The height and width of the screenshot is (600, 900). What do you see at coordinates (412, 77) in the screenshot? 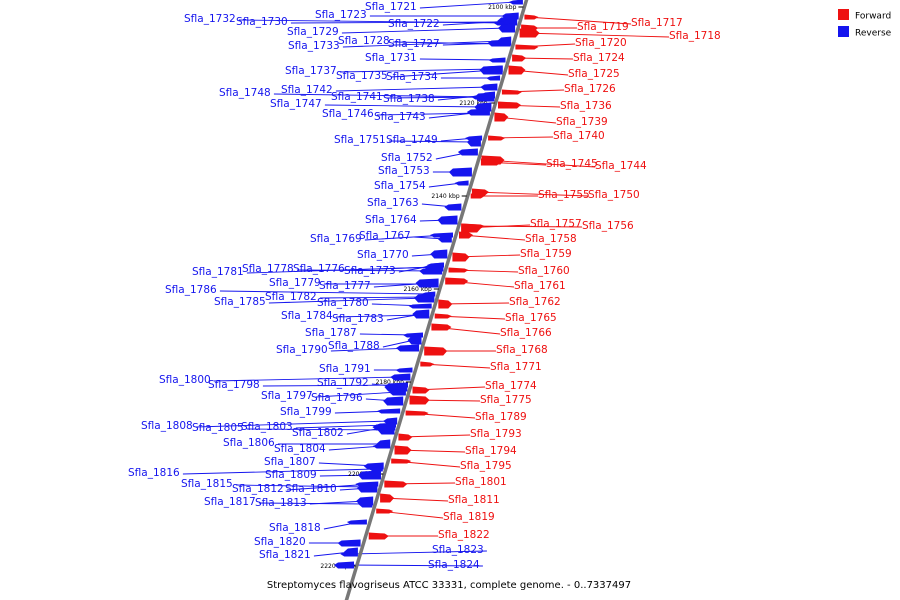
I see `gene-label: Sfla_1734` at bounding box center [412, 77].